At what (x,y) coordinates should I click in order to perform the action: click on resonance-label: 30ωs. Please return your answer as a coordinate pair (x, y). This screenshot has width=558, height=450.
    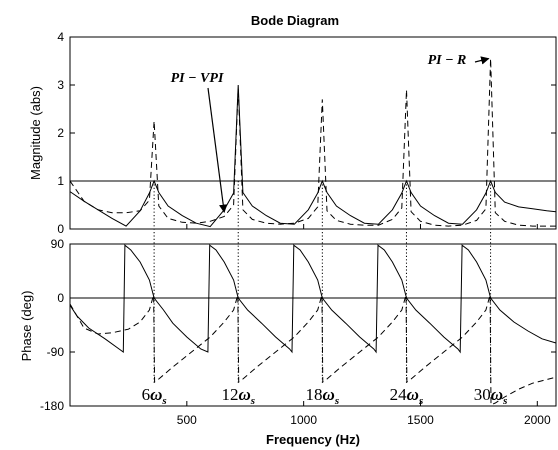
    Looking at the image, I should click on (491, 396).